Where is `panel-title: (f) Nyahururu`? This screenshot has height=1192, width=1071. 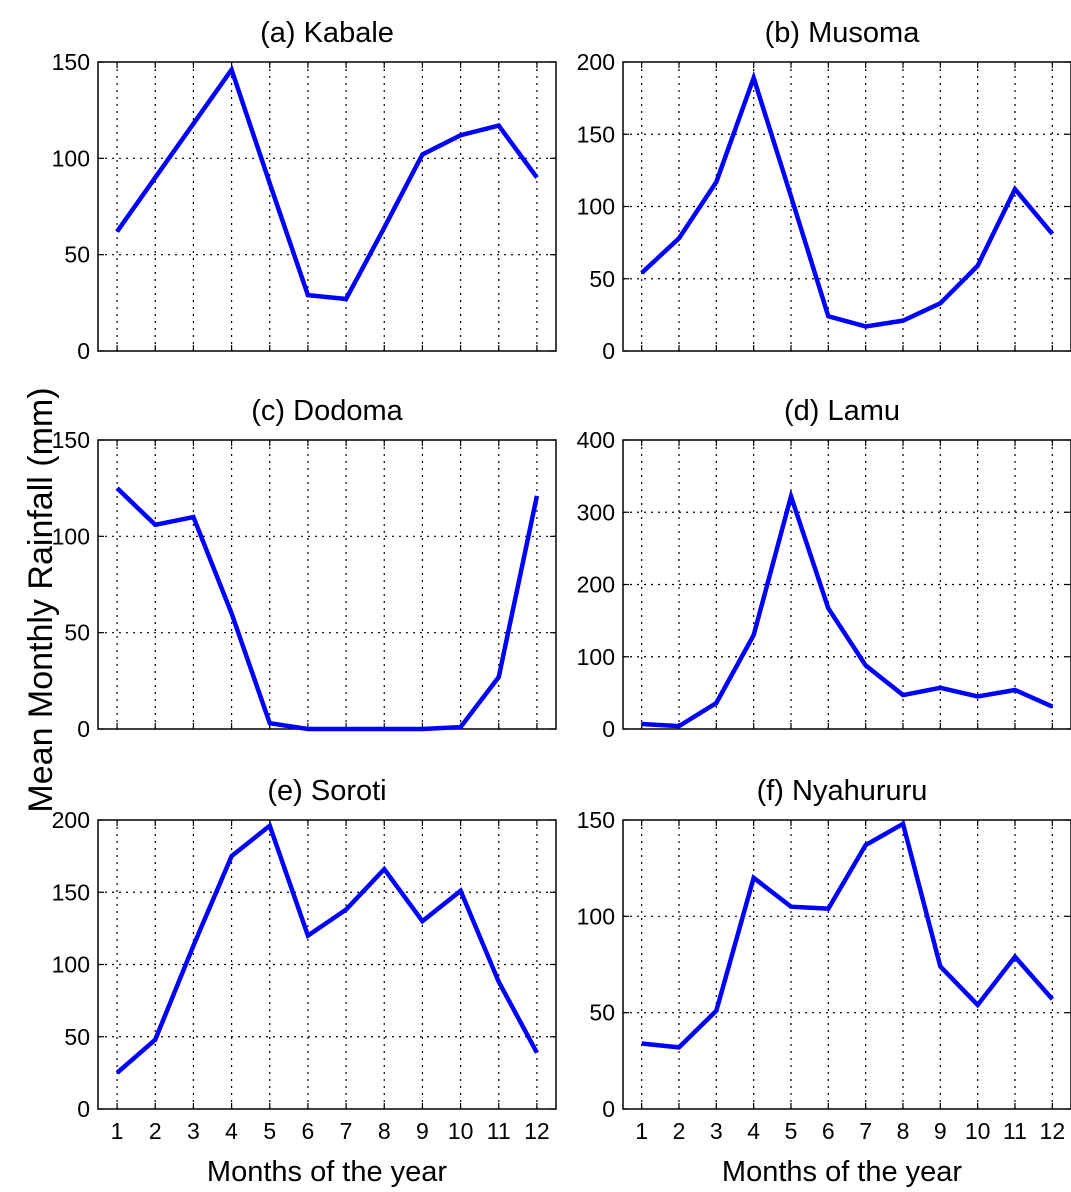
panel-title: (f) Nyahururu is located at coordinates (842, 791).